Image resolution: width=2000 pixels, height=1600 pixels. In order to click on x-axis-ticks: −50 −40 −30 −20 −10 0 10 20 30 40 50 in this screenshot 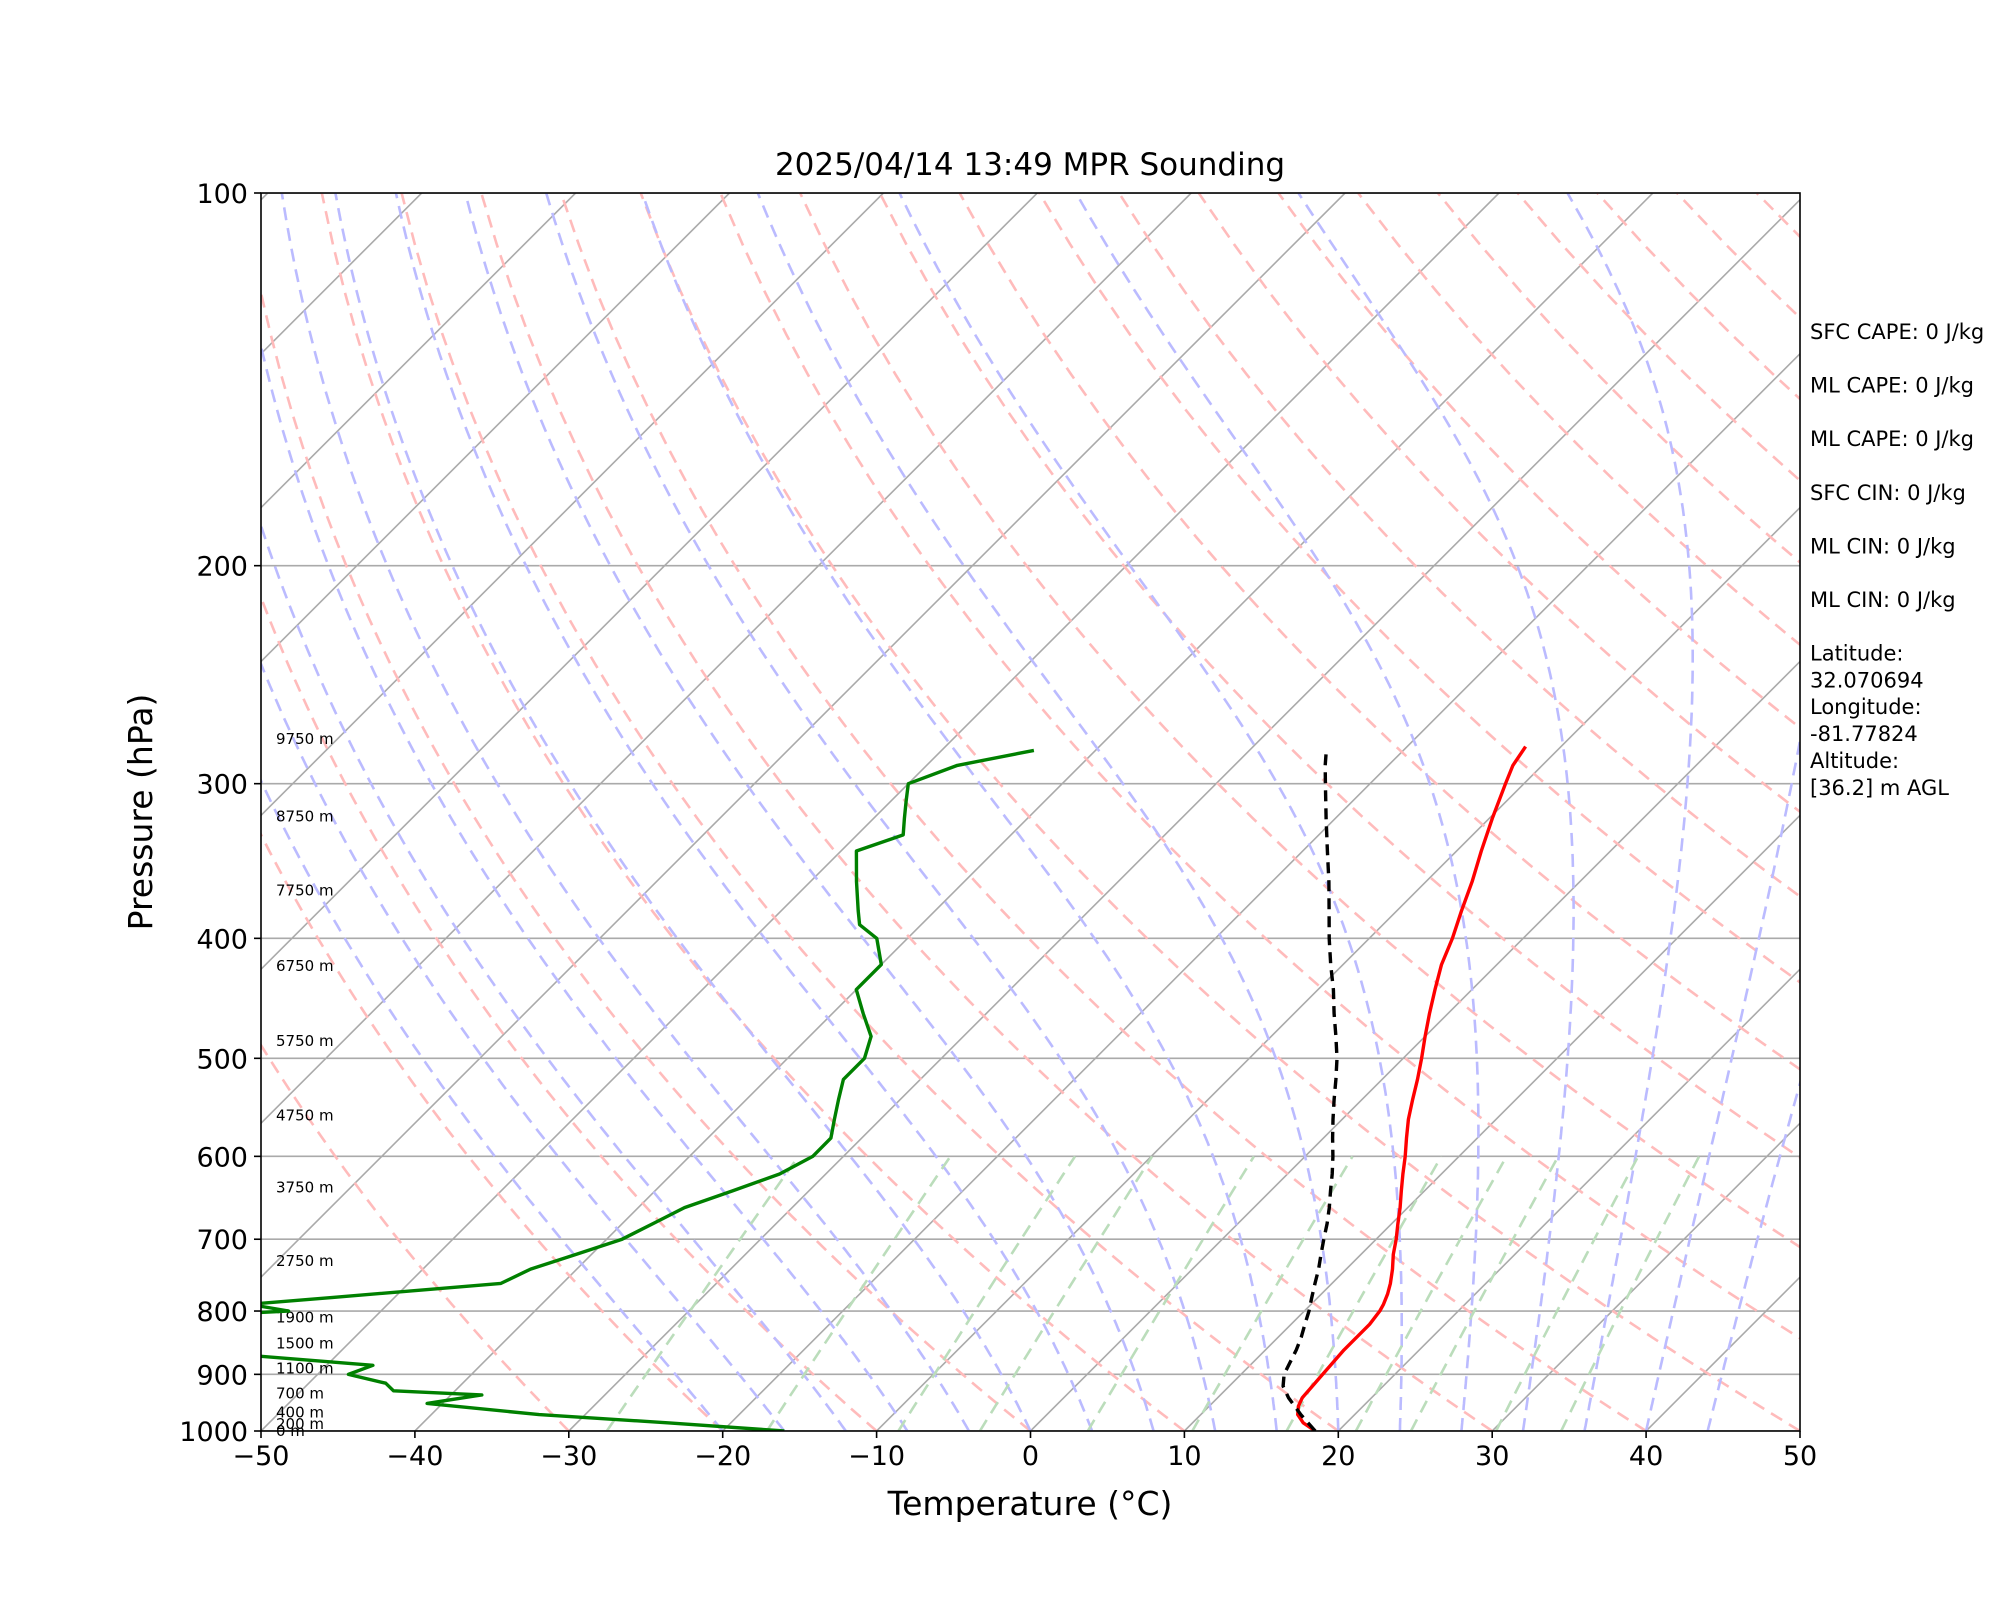, I will do `click(1025, 1451)`.